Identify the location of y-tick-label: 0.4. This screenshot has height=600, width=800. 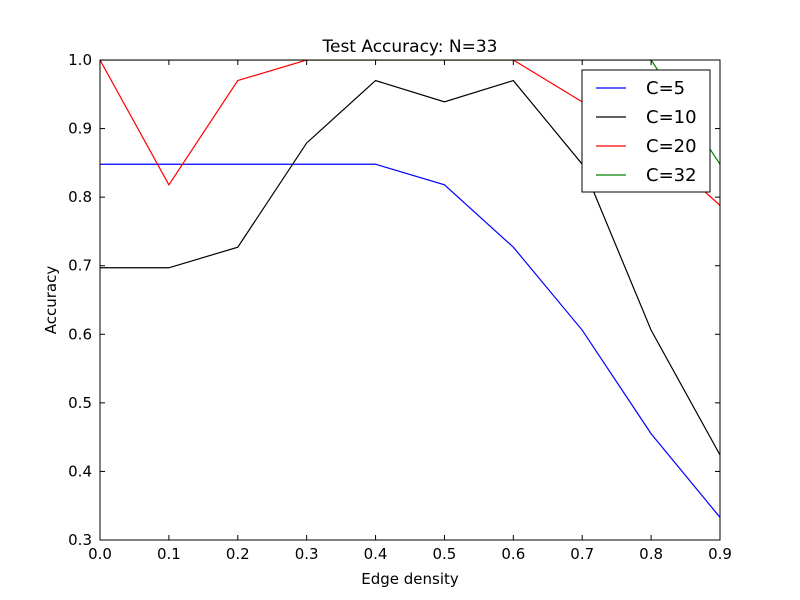
(80, 471).